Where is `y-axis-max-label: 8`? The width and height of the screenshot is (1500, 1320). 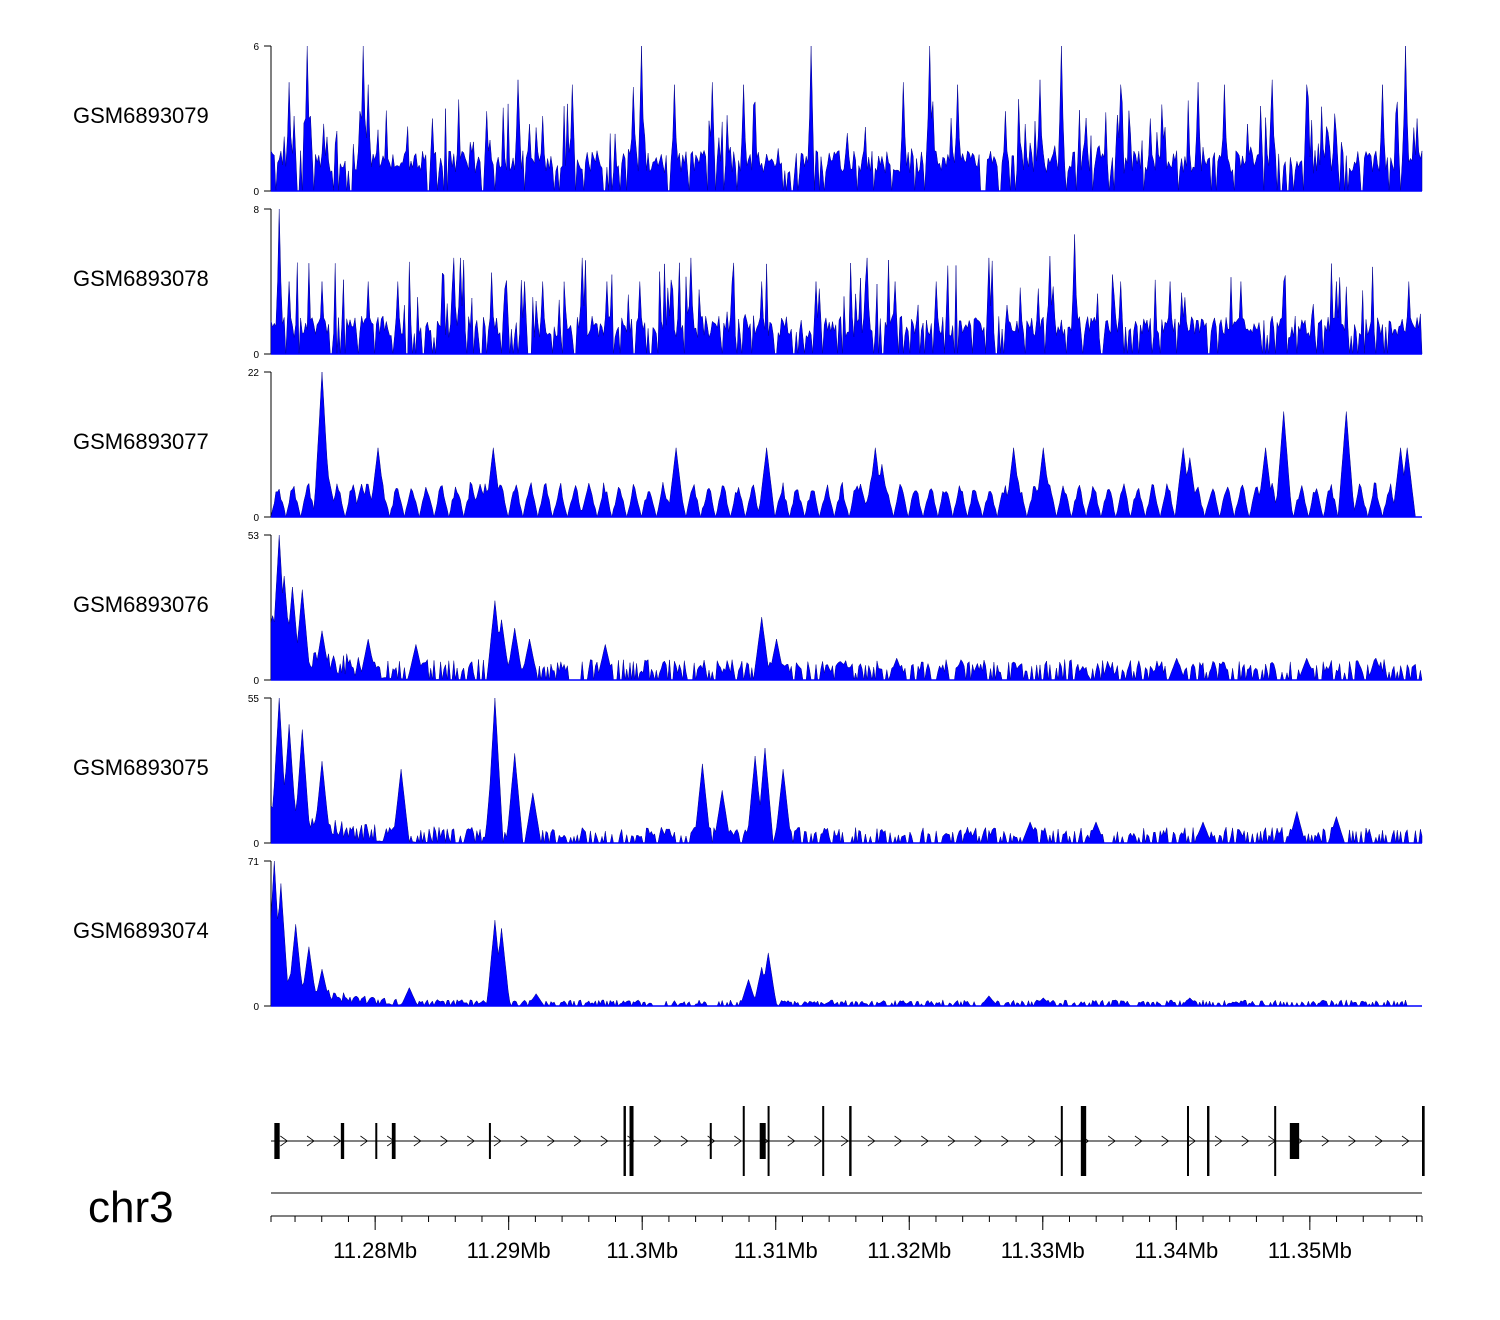
y-axis-max-label: 8 is located at coordinates (256, 210).